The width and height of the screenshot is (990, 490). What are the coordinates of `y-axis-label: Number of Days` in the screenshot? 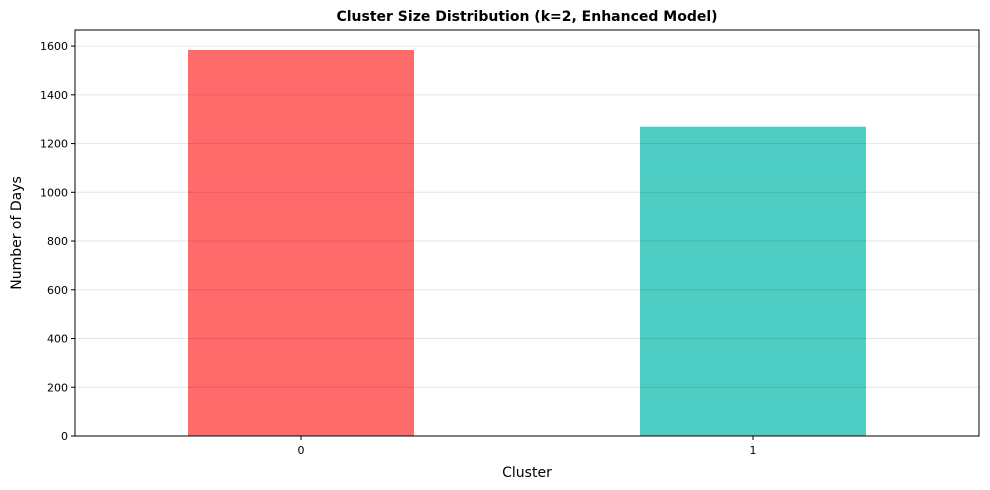 It's located at (17, 233).